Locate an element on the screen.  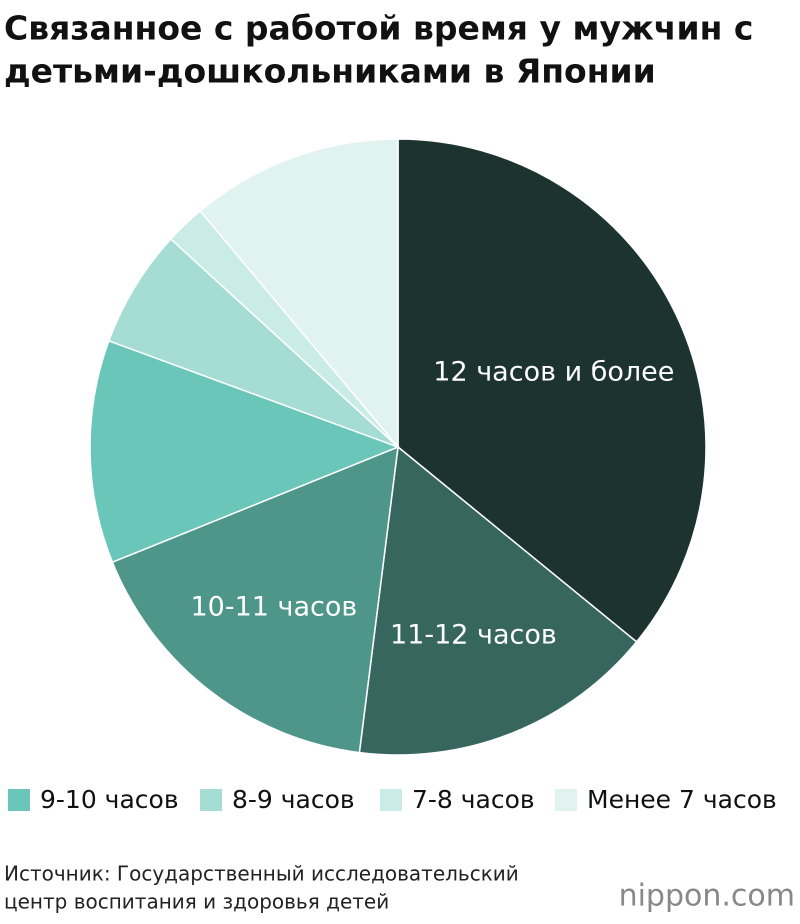
logo: nippon.com is located at coordinates (707, 896).